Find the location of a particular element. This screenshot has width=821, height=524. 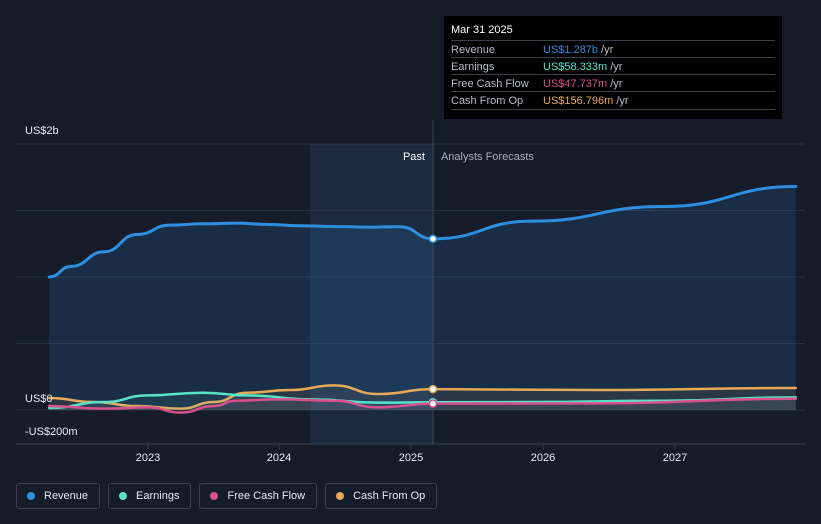

legend-item-revenue: Revenue is located at coordinates (58, 496).